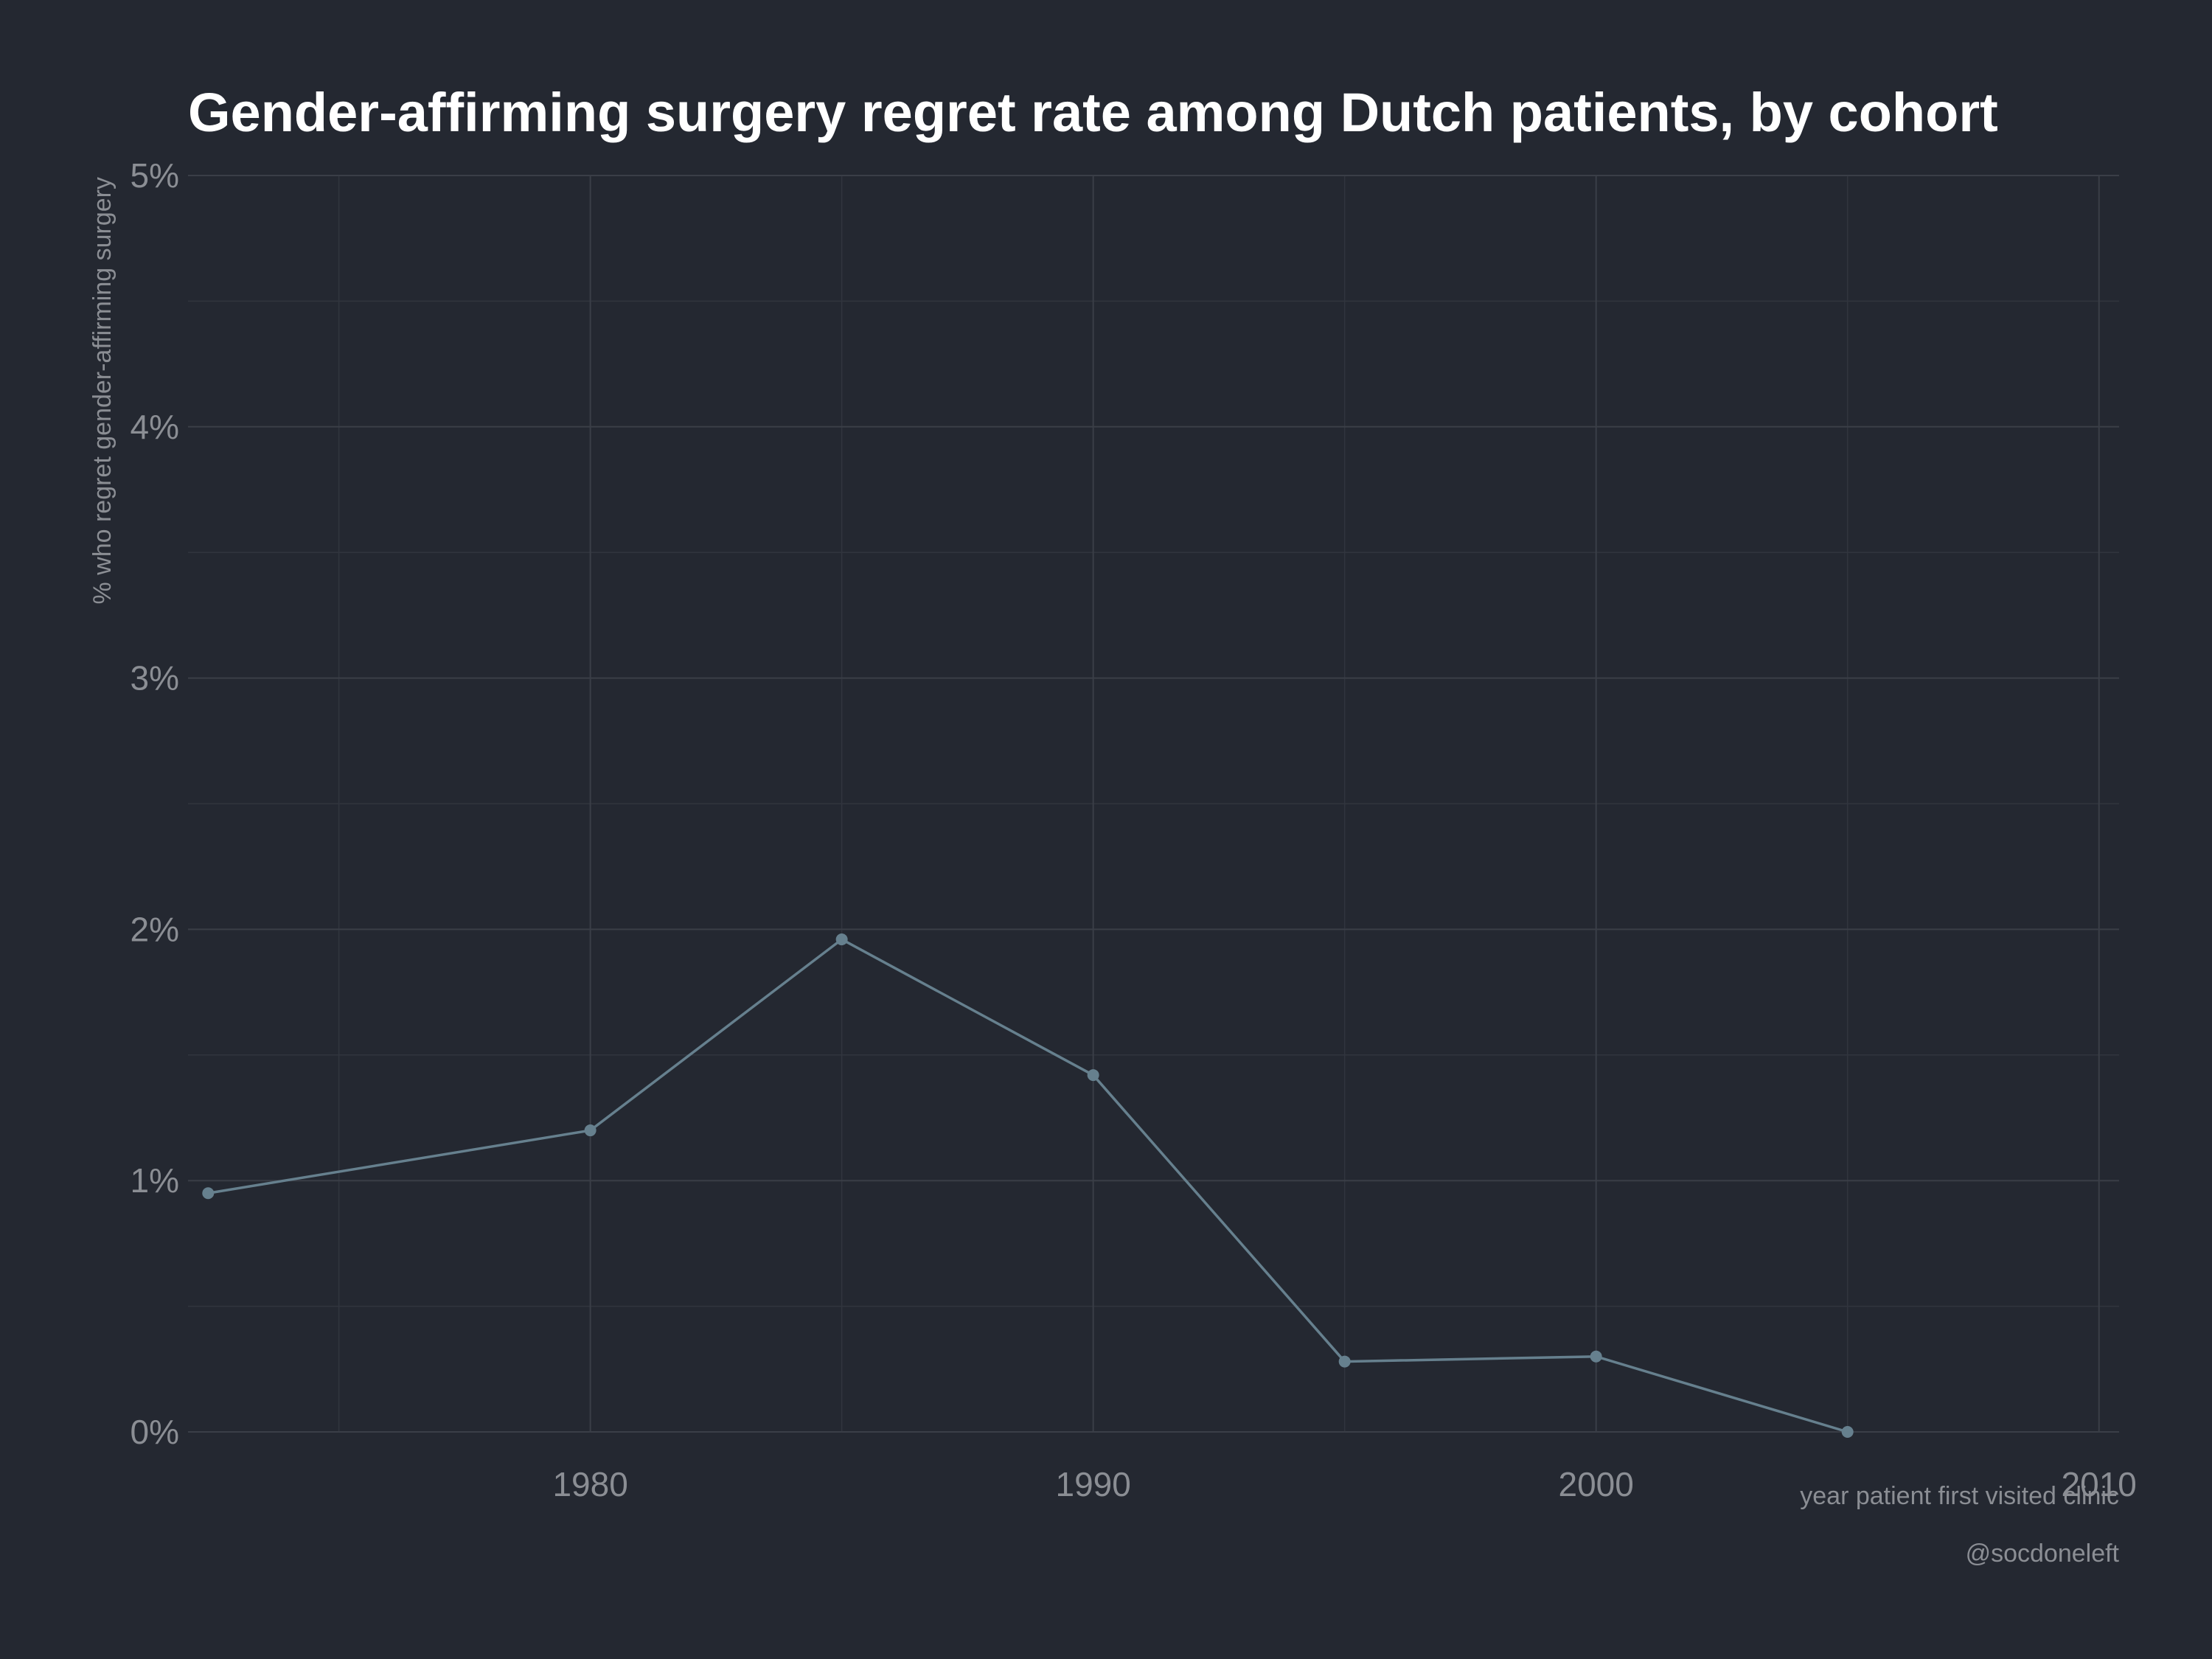  What do you see at coordinates (155, 929) in the screenshot?
I see `y-tick-label: 2%` at bounding box center [155, 929].